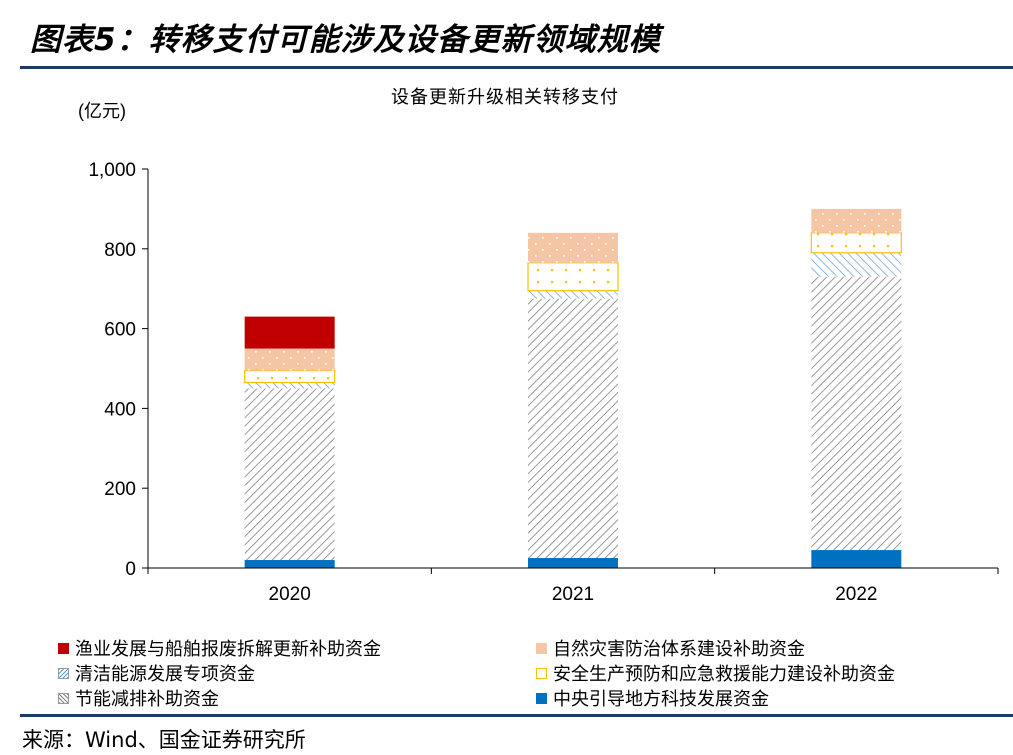  I want to click on y-tick-label: 800, so click(120, 250).